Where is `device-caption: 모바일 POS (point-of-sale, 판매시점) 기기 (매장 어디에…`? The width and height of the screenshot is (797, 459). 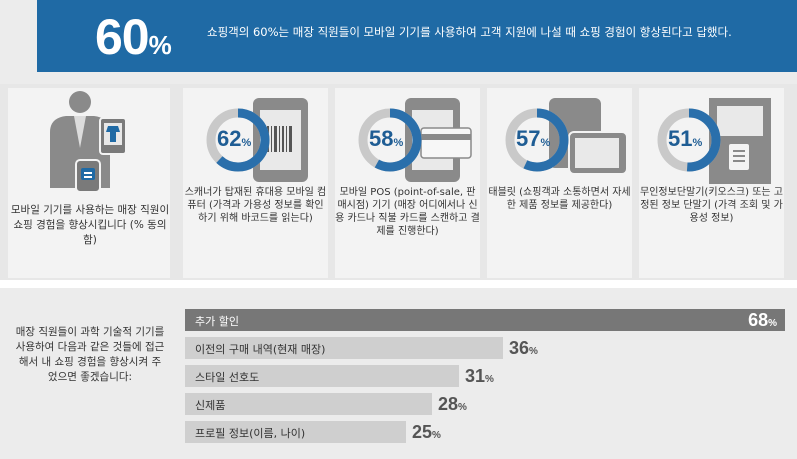
device-caption: 모바일 POS (point-of-sale, 판매시점) 기기 (매장 어디에… is located at coordinates (407, 212).